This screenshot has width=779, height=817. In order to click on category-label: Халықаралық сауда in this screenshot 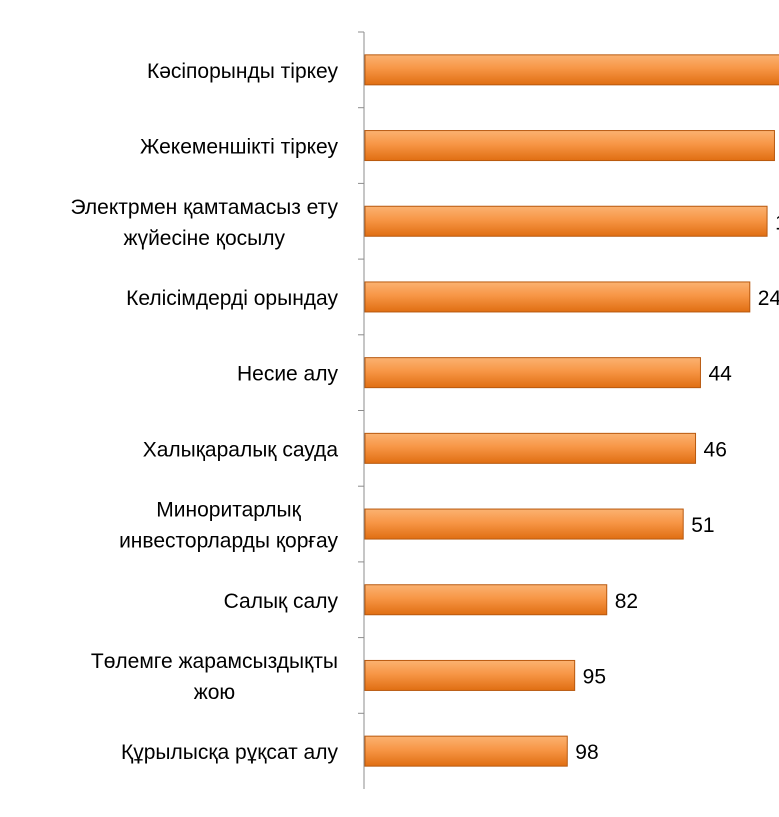, I will do `click(241, 449)`.